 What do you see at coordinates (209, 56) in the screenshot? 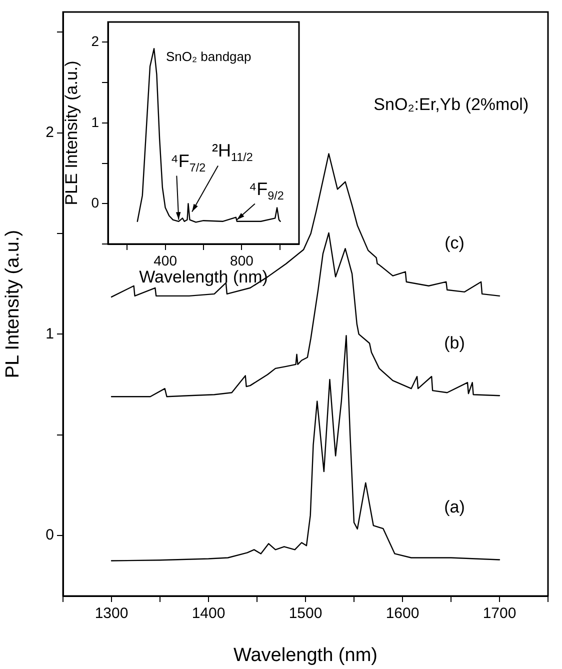
I see `annotation: SnO₂ bandgap` at bounding box center [209, 56].